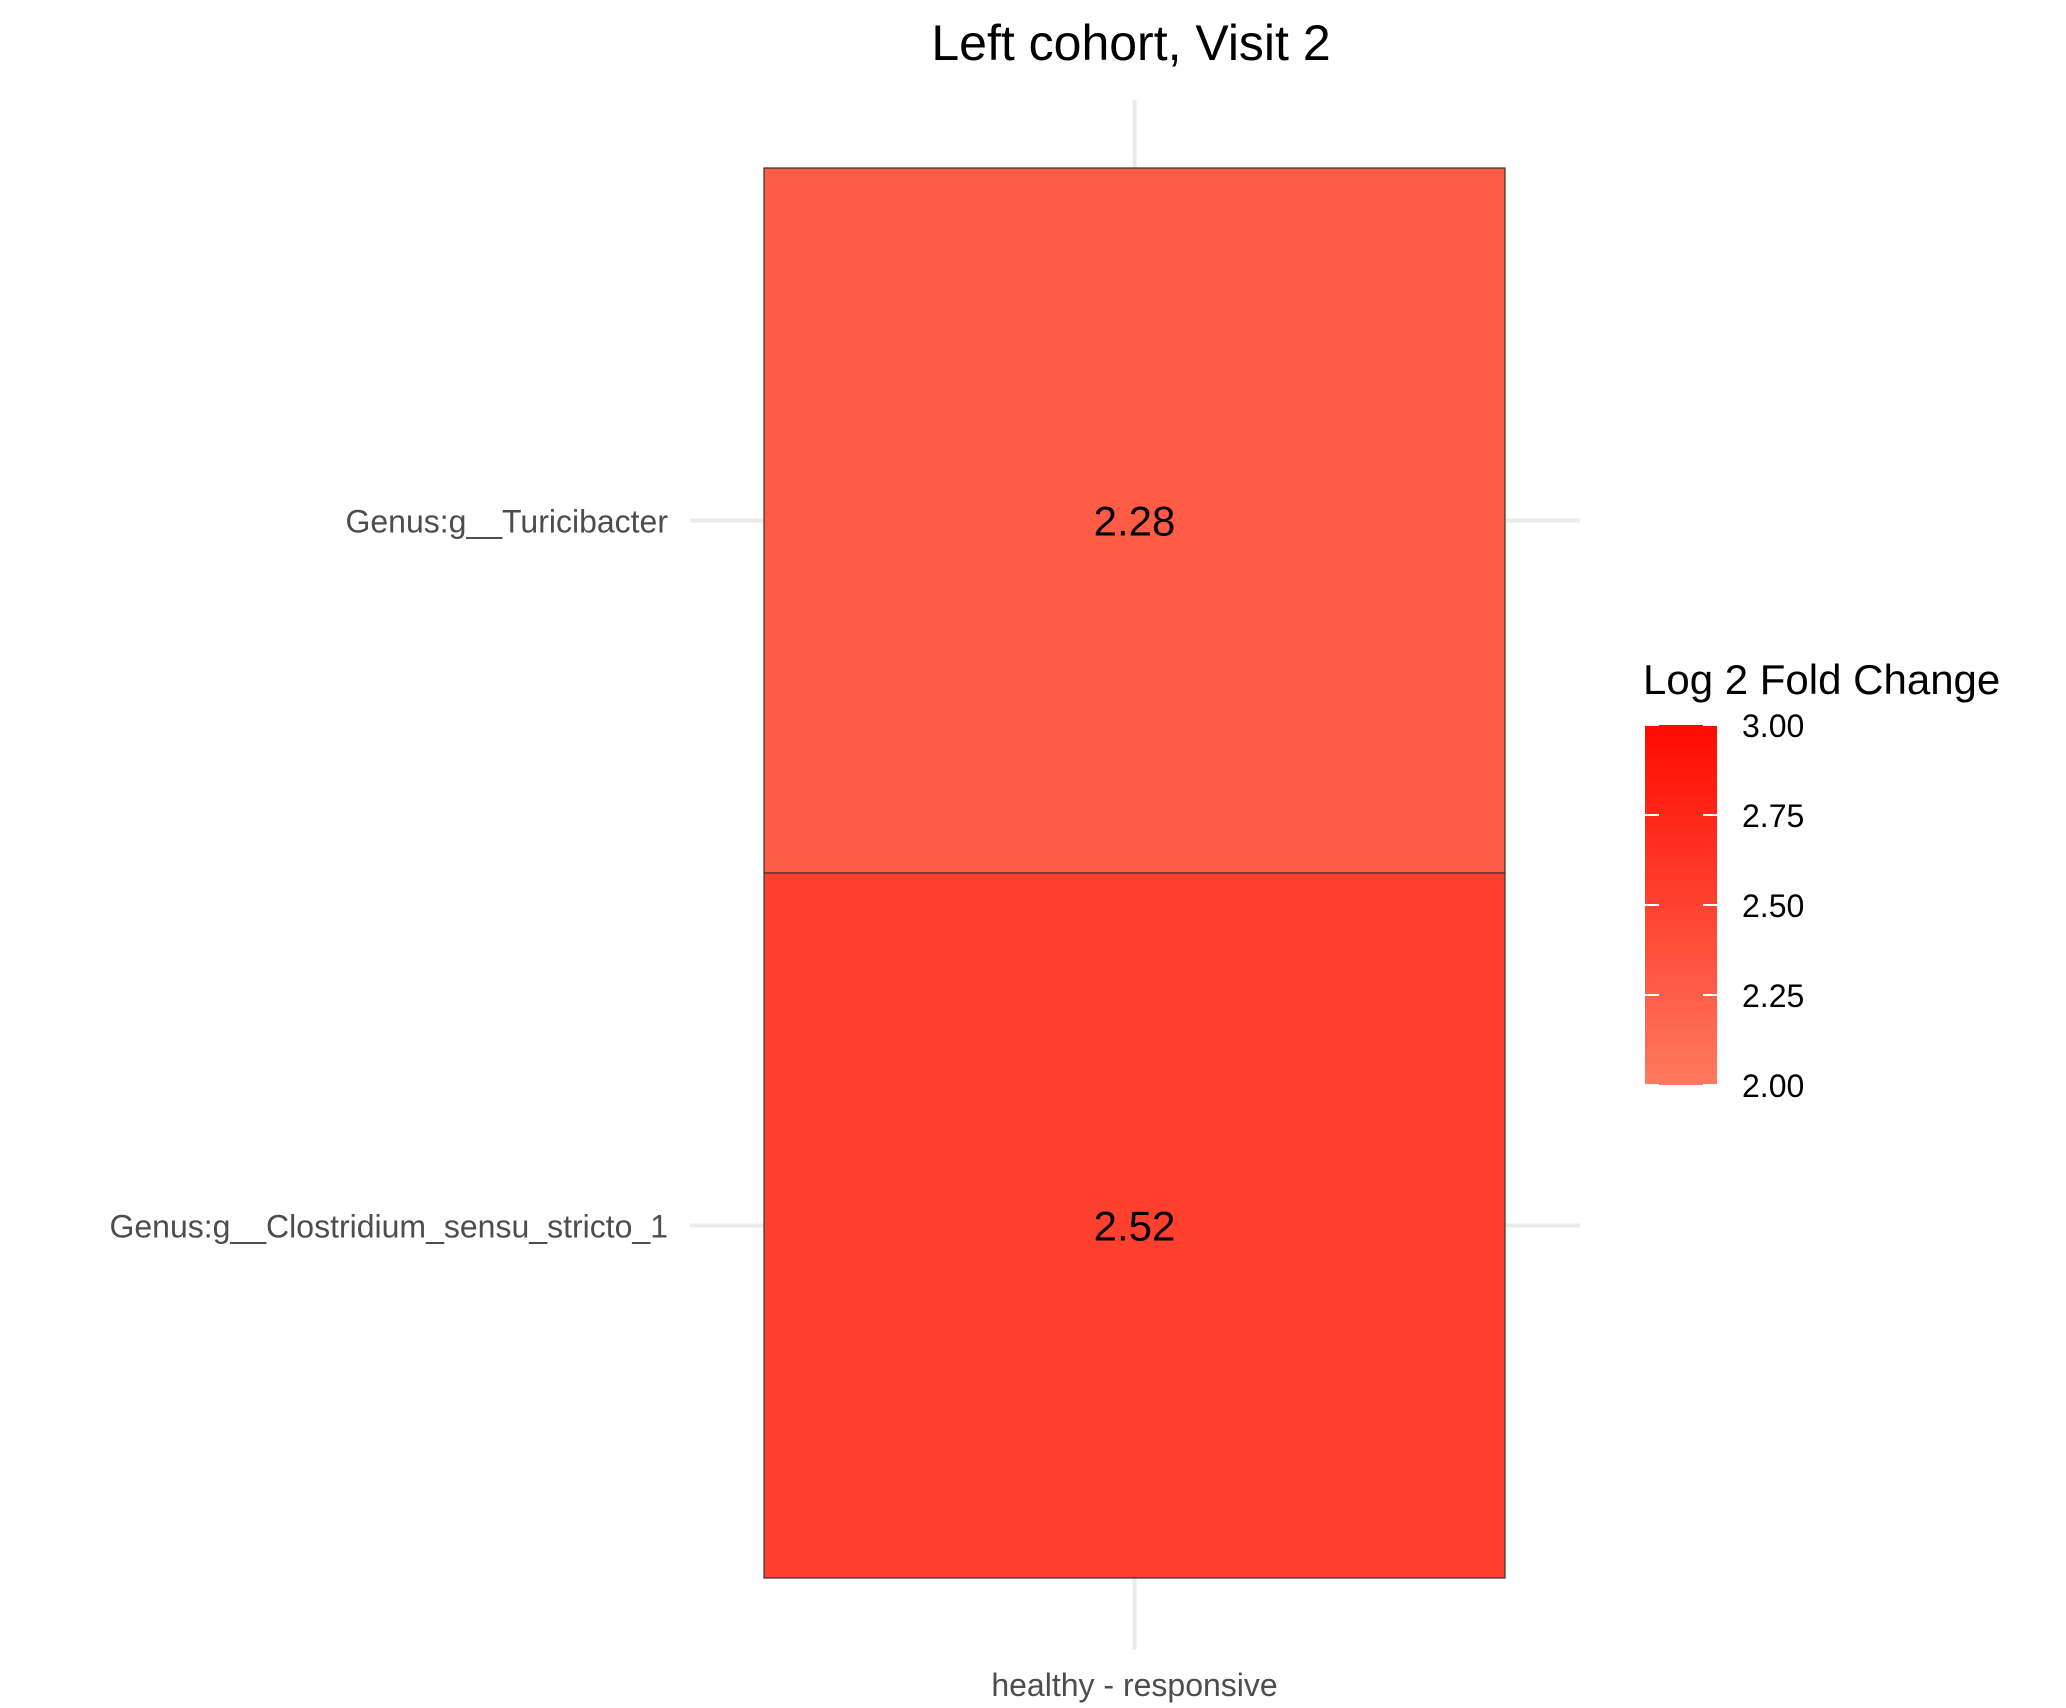 The width and height of the screenshot is (2066, 1708). I want to click on legend-tick-label: 3.00, so click(1773, 726).